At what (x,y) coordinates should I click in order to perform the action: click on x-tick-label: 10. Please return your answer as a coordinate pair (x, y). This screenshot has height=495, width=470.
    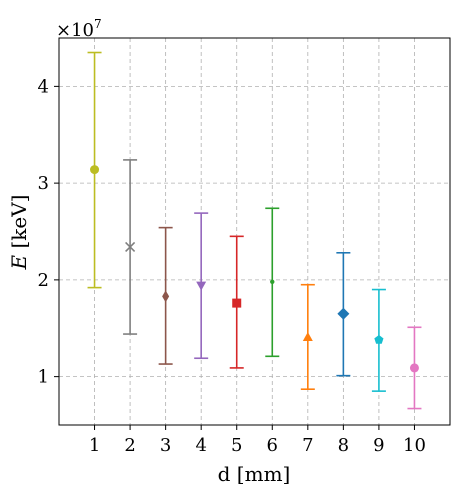
    Looking at the image, I should click on (414, 445).